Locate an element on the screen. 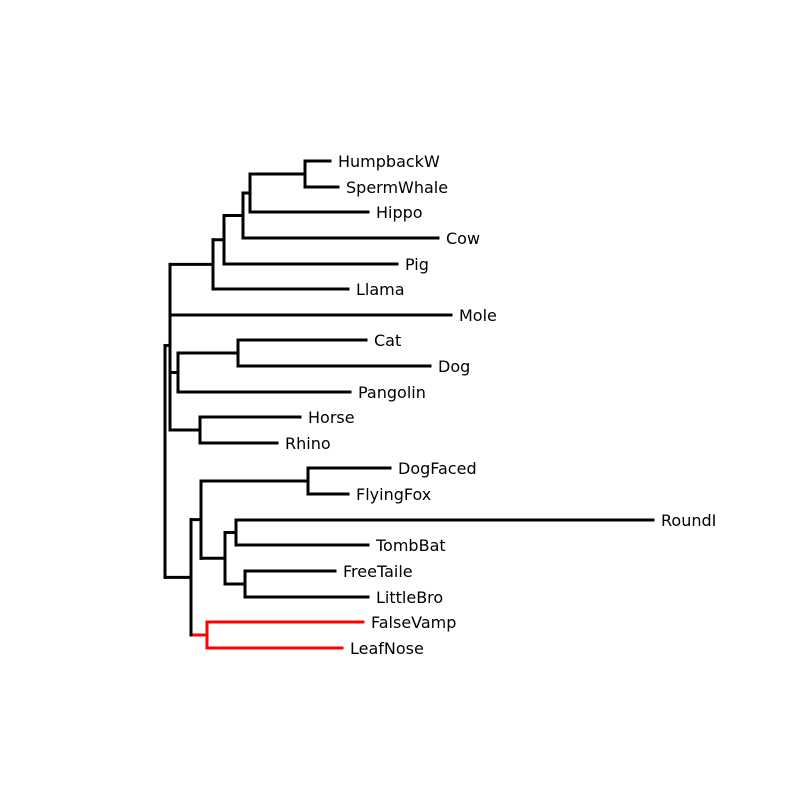 The height and width of the screenshot is (800, 800). leaf-label-cow: Cow is located at coordinates (463, 238).